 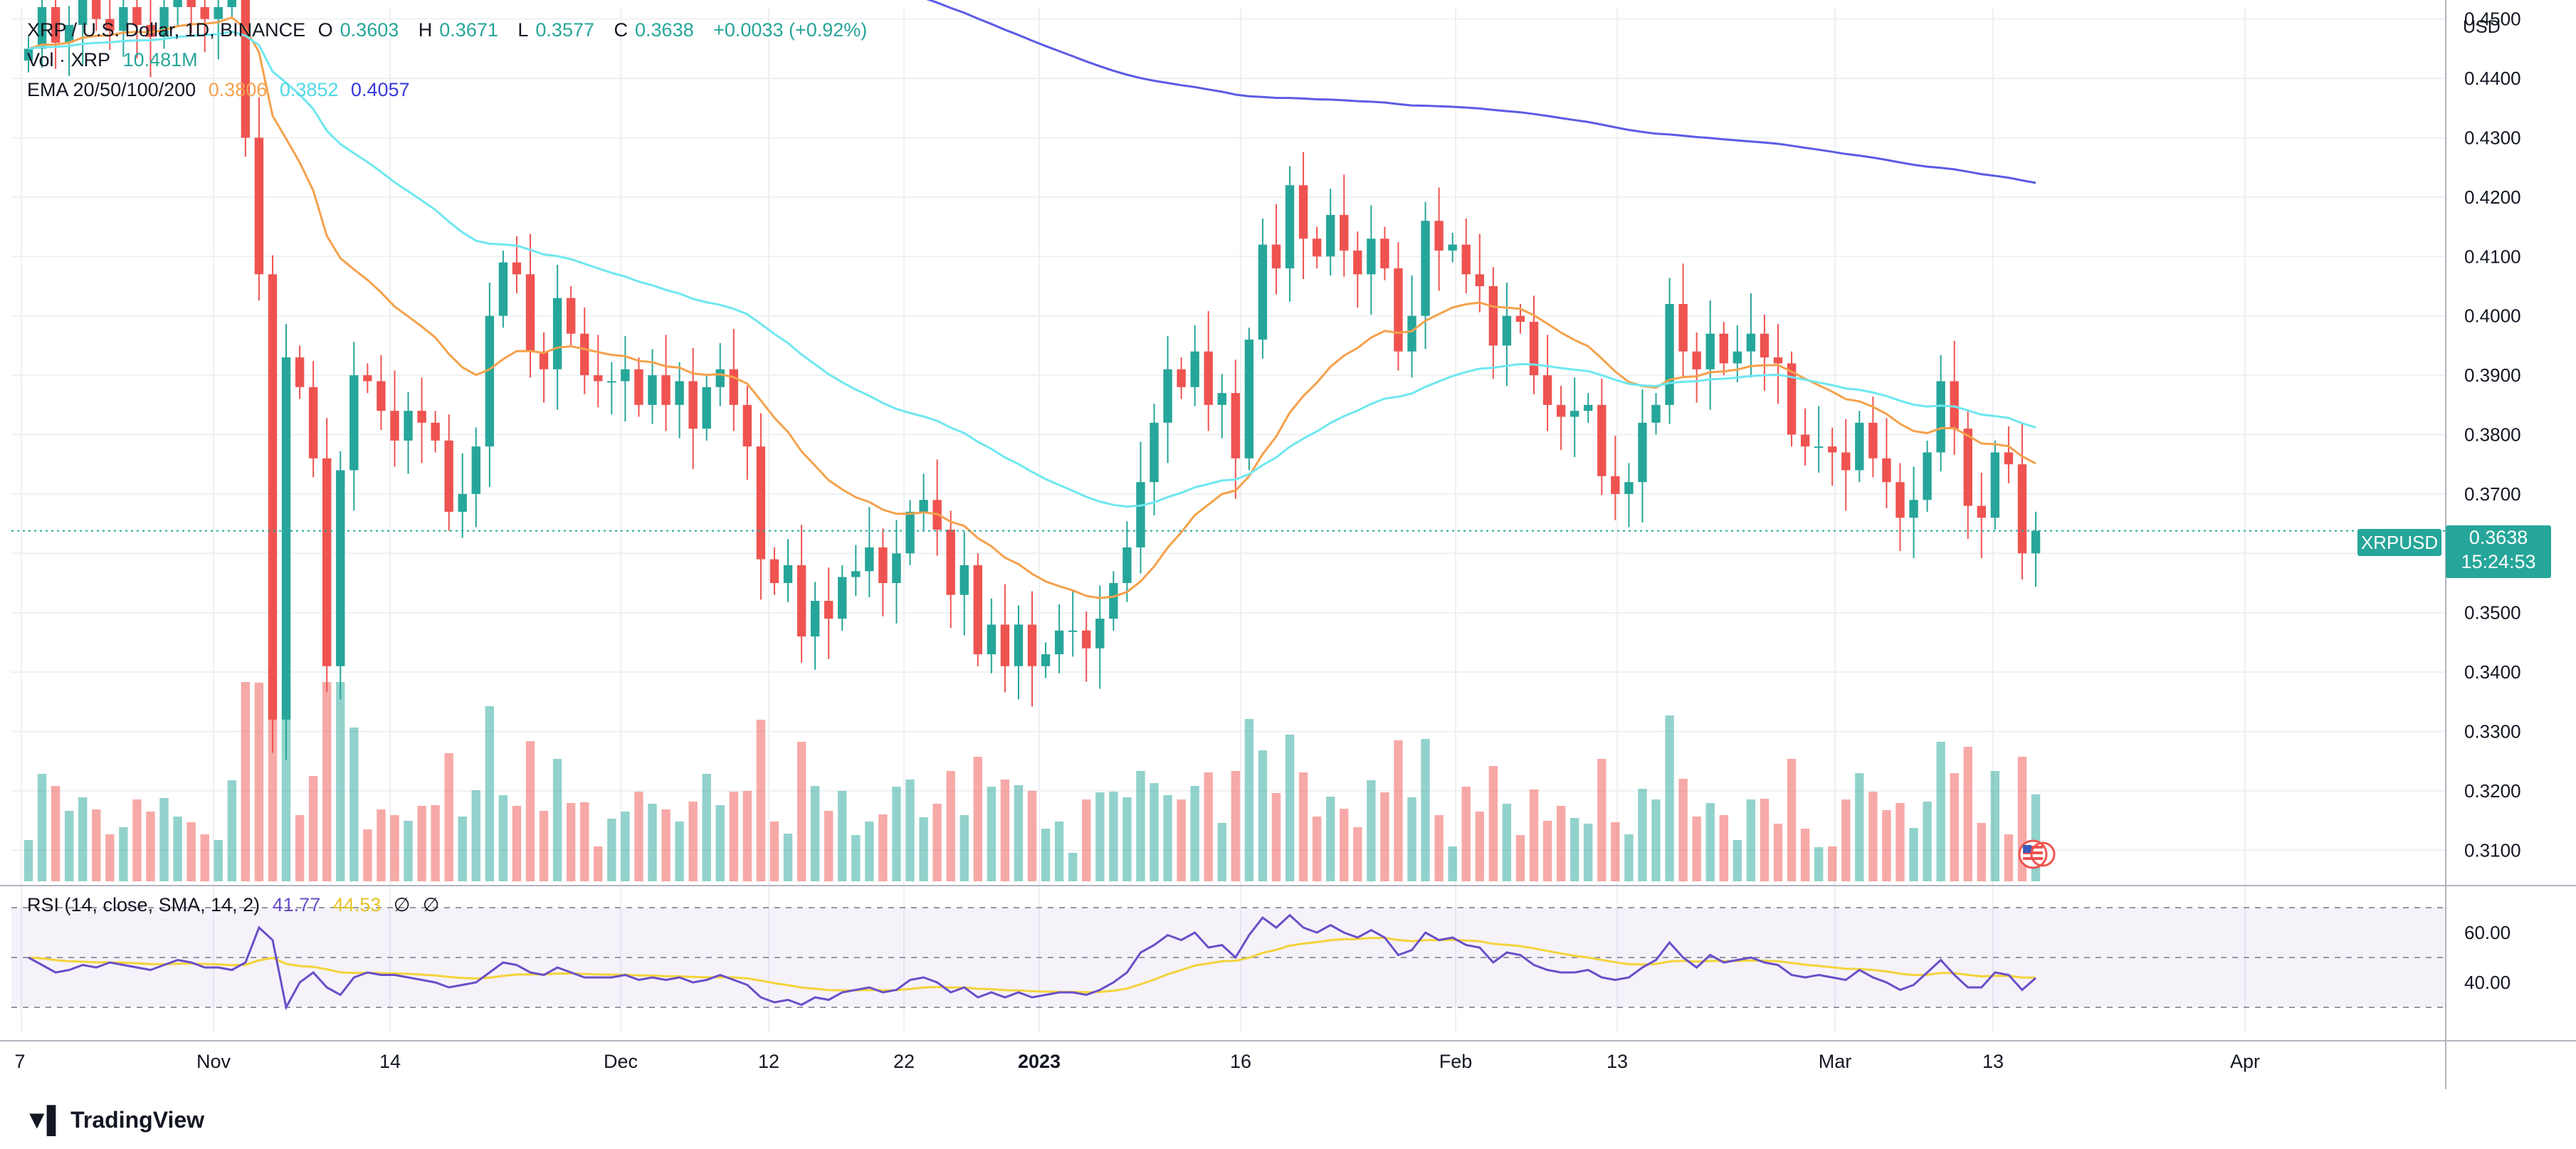 What do you see at coordinates (2492, 19) in the screenshot?
I see `price-tick-label: 0.4500` at bounding box center [2492, 19].